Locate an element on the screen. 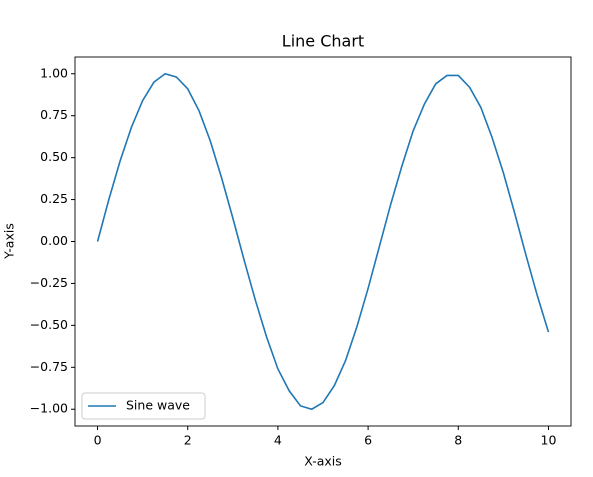 This screenshot has height=477, width=593. y-tick-label: −0.50 is located at coordinates (49, 324).